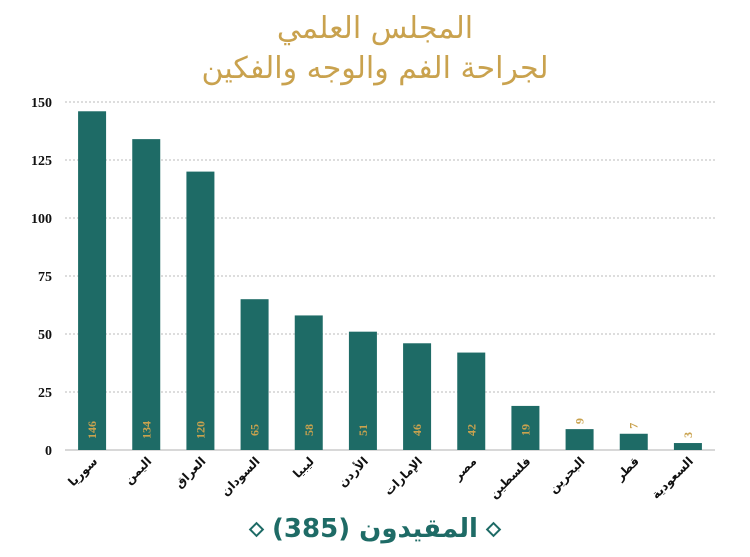  What do you see at coordinates (45, 277) in the screenshot?
I see `y-tick-label: 75` at bounding box center [45, 277].